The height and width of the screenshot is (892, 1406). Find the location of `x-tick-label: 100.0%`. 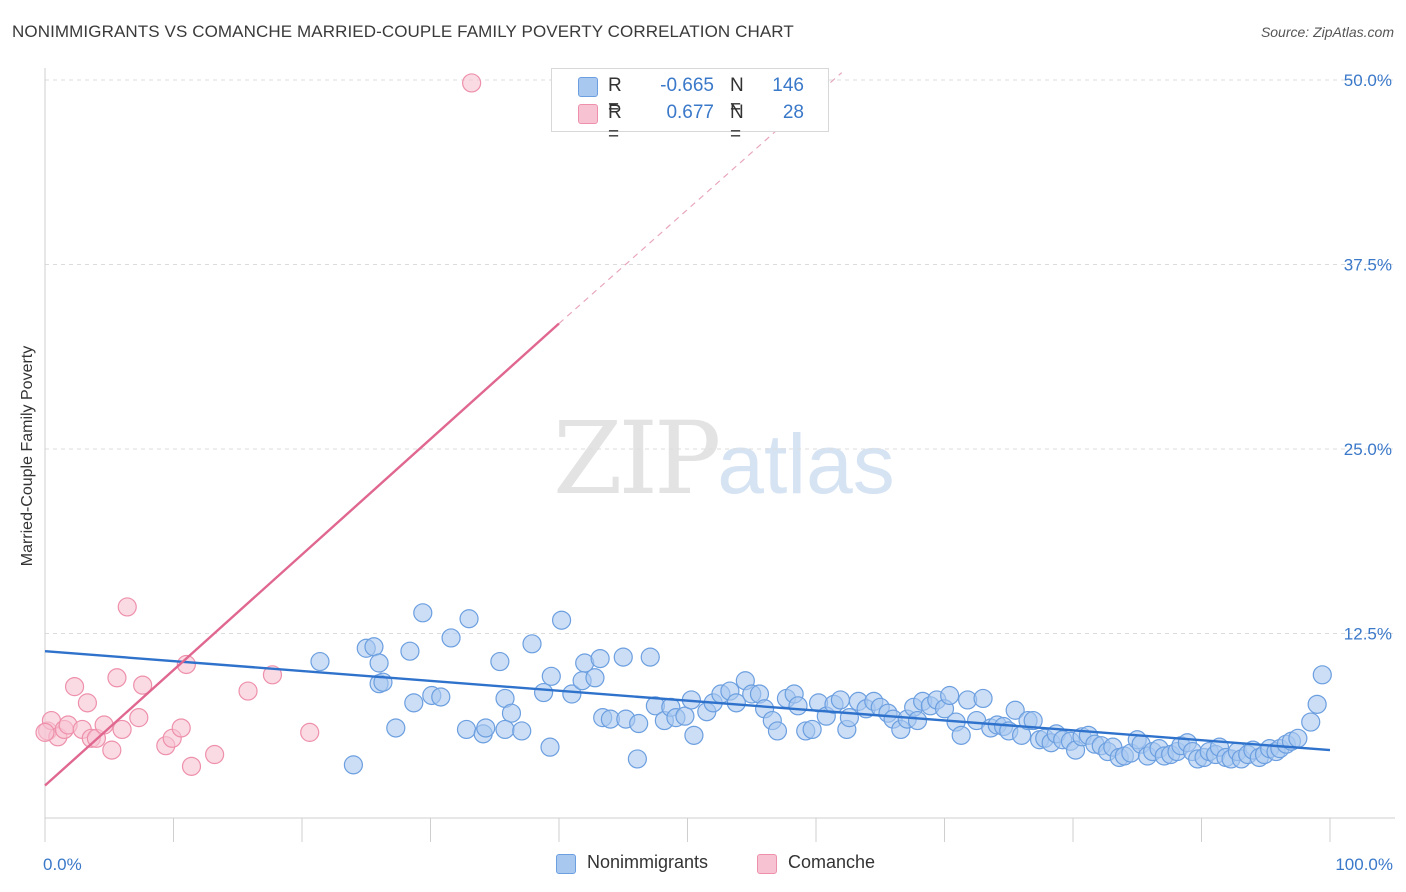

x-tick-label: 100.0% is located at coordinates (1364, 864).